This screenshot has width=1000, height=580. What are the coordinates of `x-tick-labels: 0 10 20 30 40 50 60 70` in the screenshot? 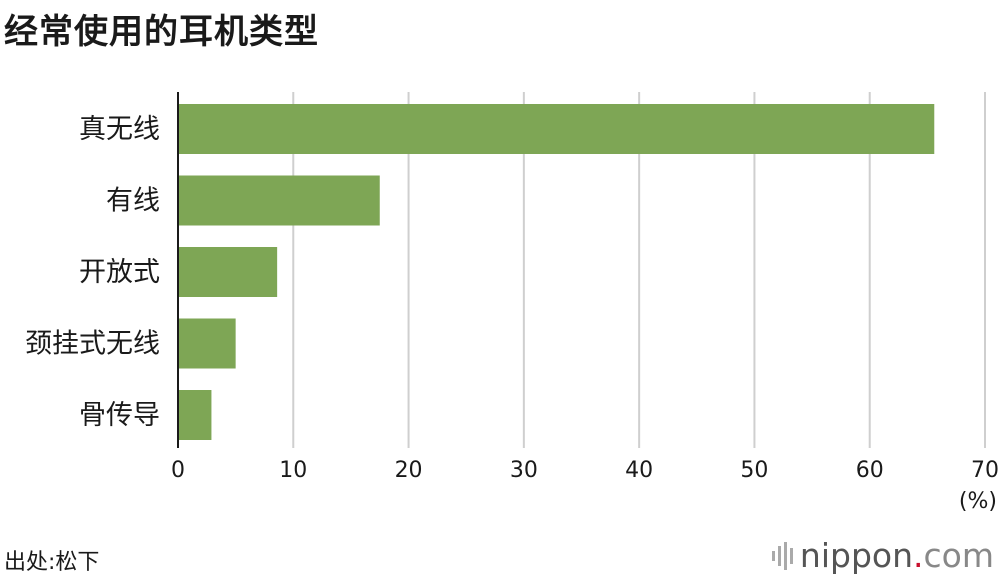 It's located at (585, 470).